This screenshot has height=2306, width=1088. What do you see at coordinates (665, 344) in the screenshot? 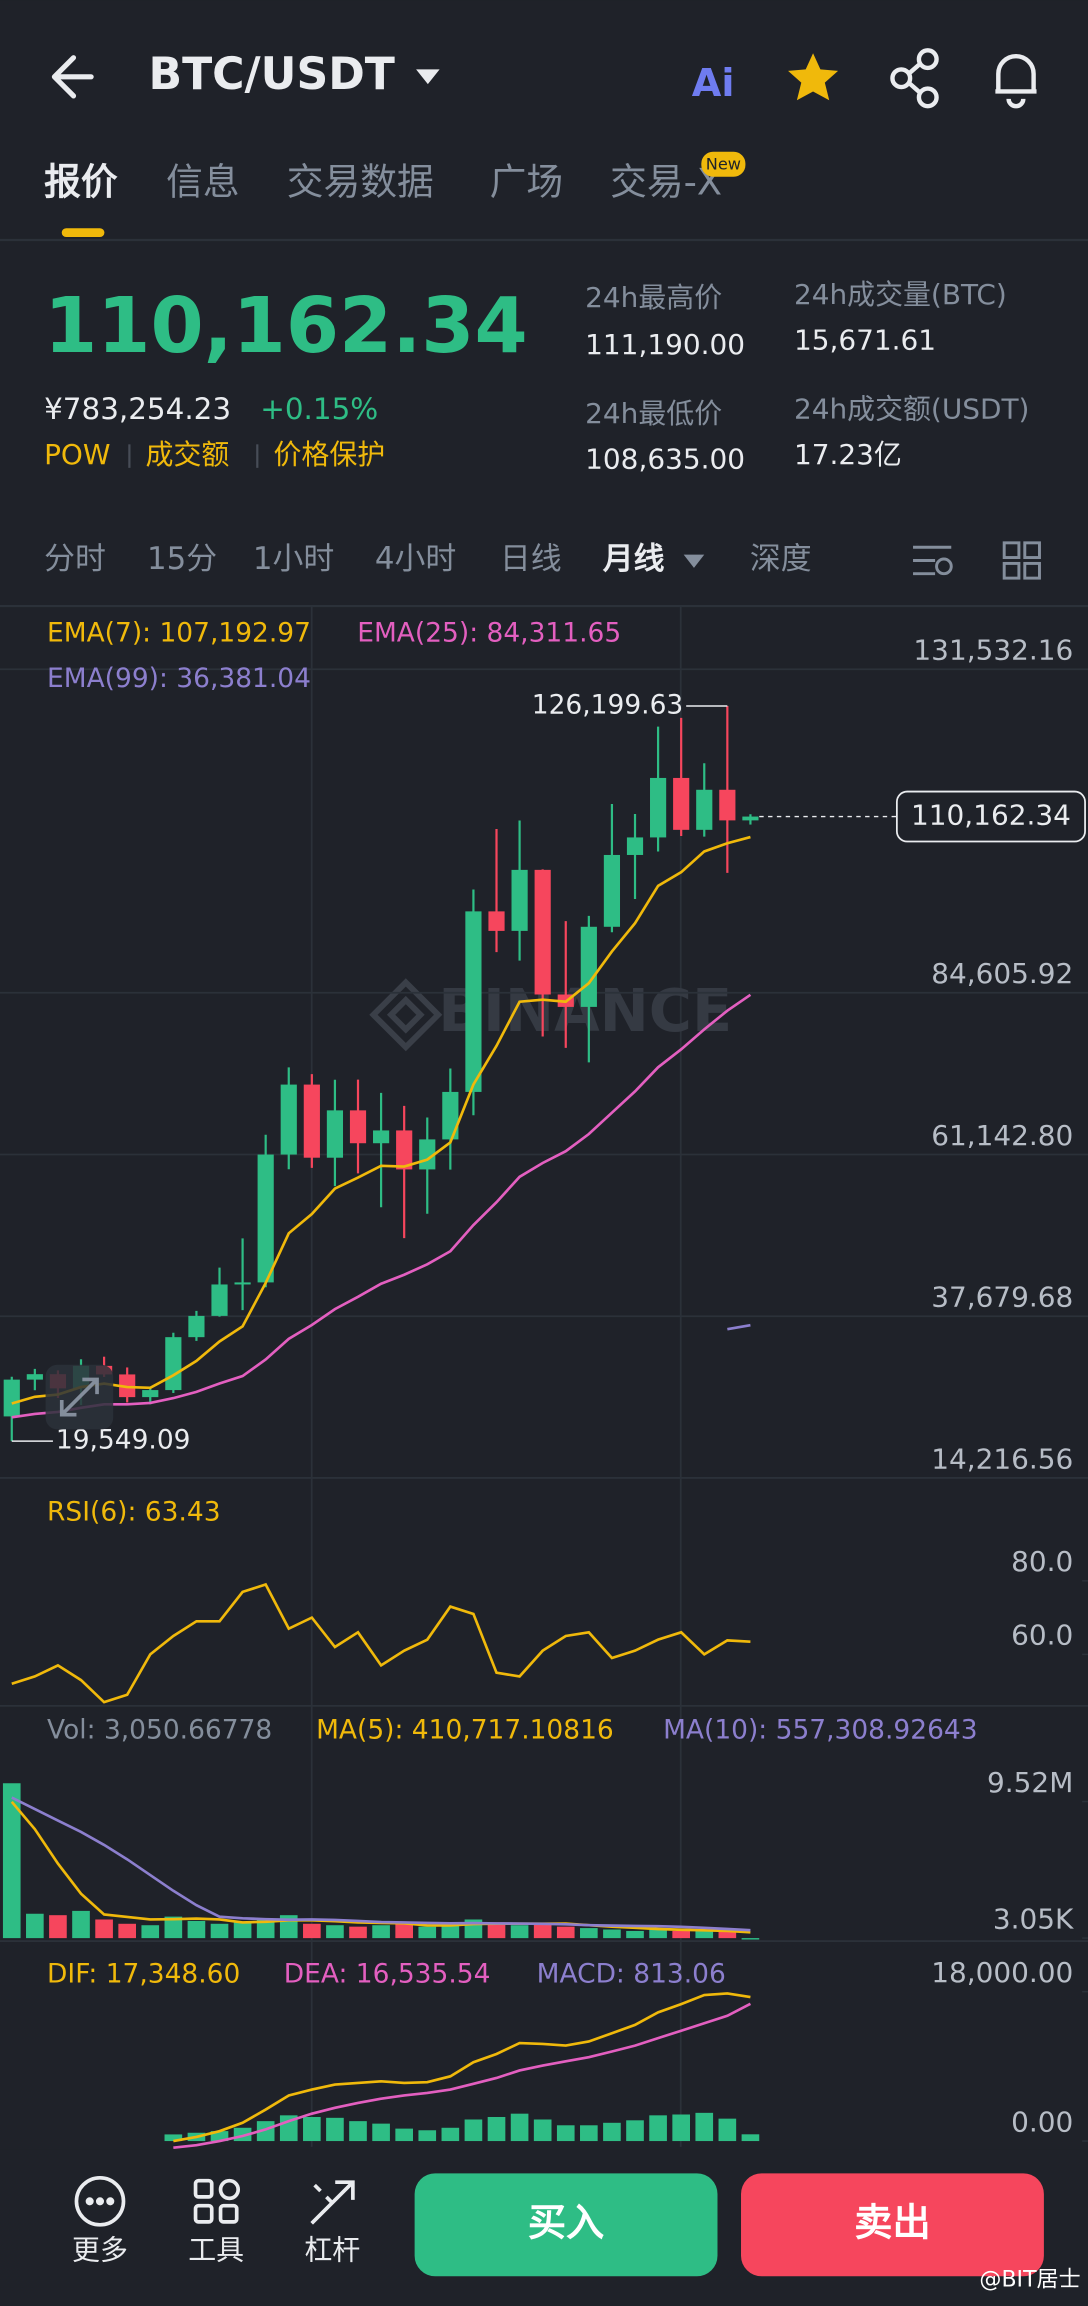
I see `stat-value: 111,190.00` at bounding box center [665, 344].